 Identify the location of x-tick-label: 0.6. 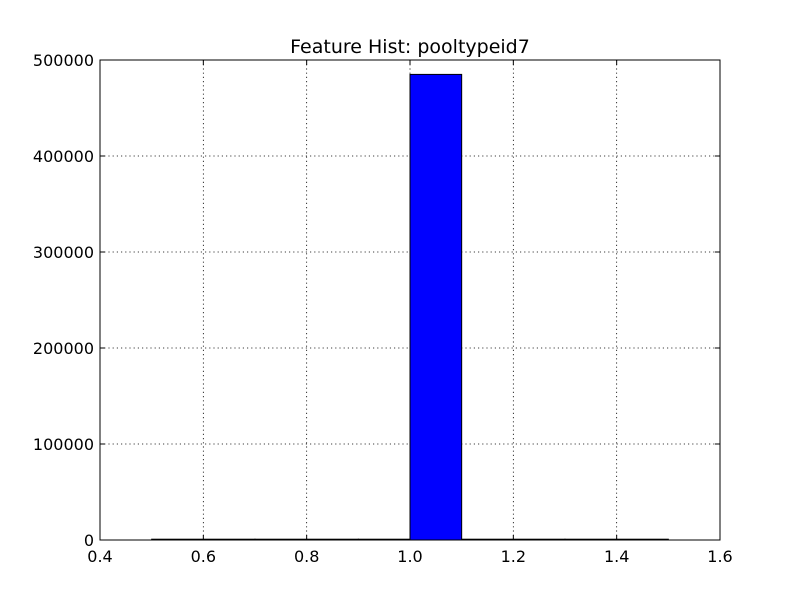
(203, 556).